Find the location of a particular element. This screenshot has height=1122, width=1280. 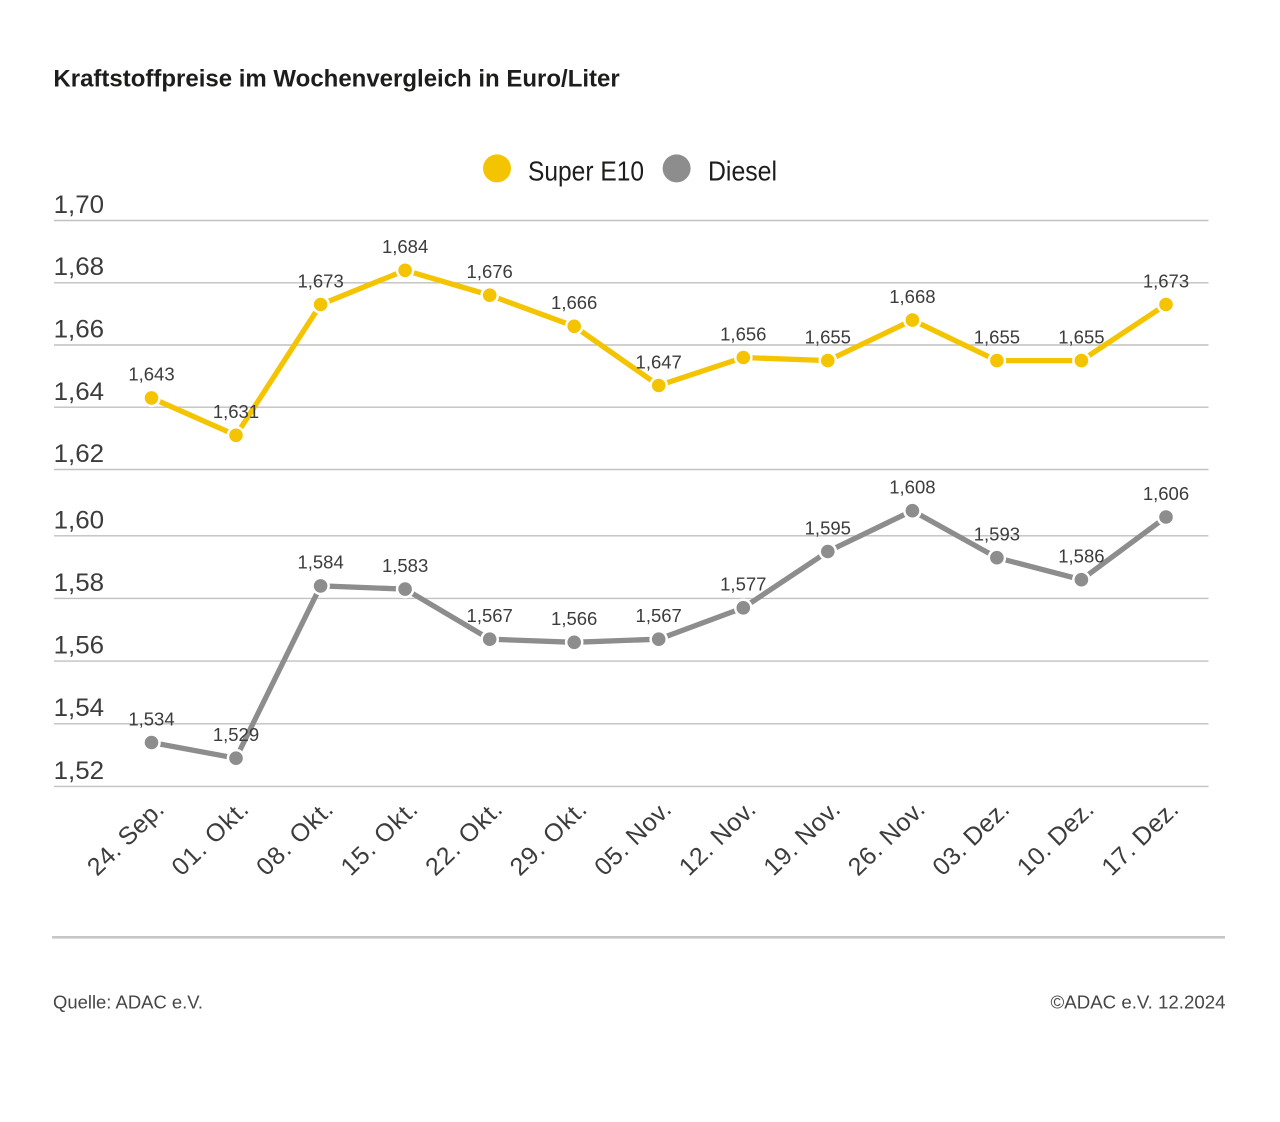

svg-text: 1,684 is located at coordinates (405, 246).